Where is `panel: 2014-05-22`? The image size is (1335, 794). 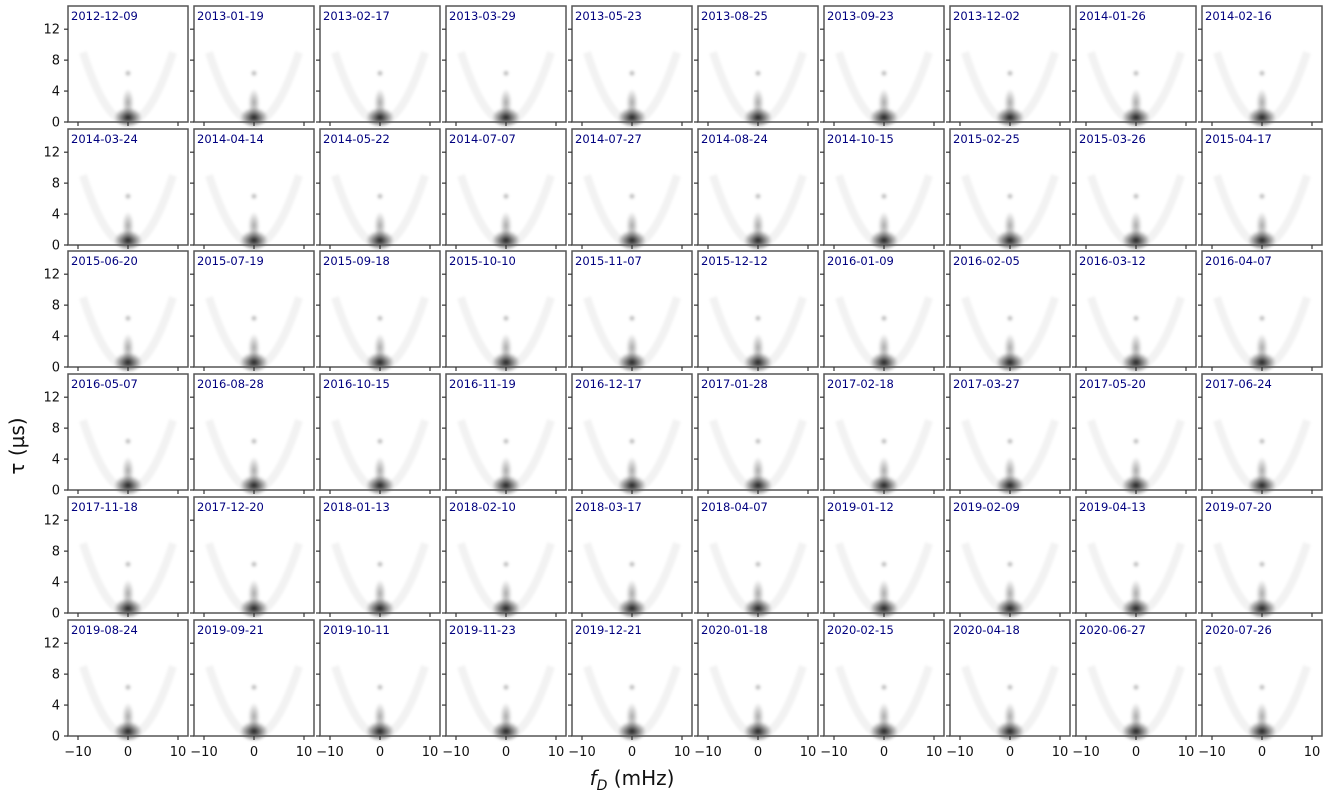 panel: 2014-05-22 is located at coordinates (378, 189).